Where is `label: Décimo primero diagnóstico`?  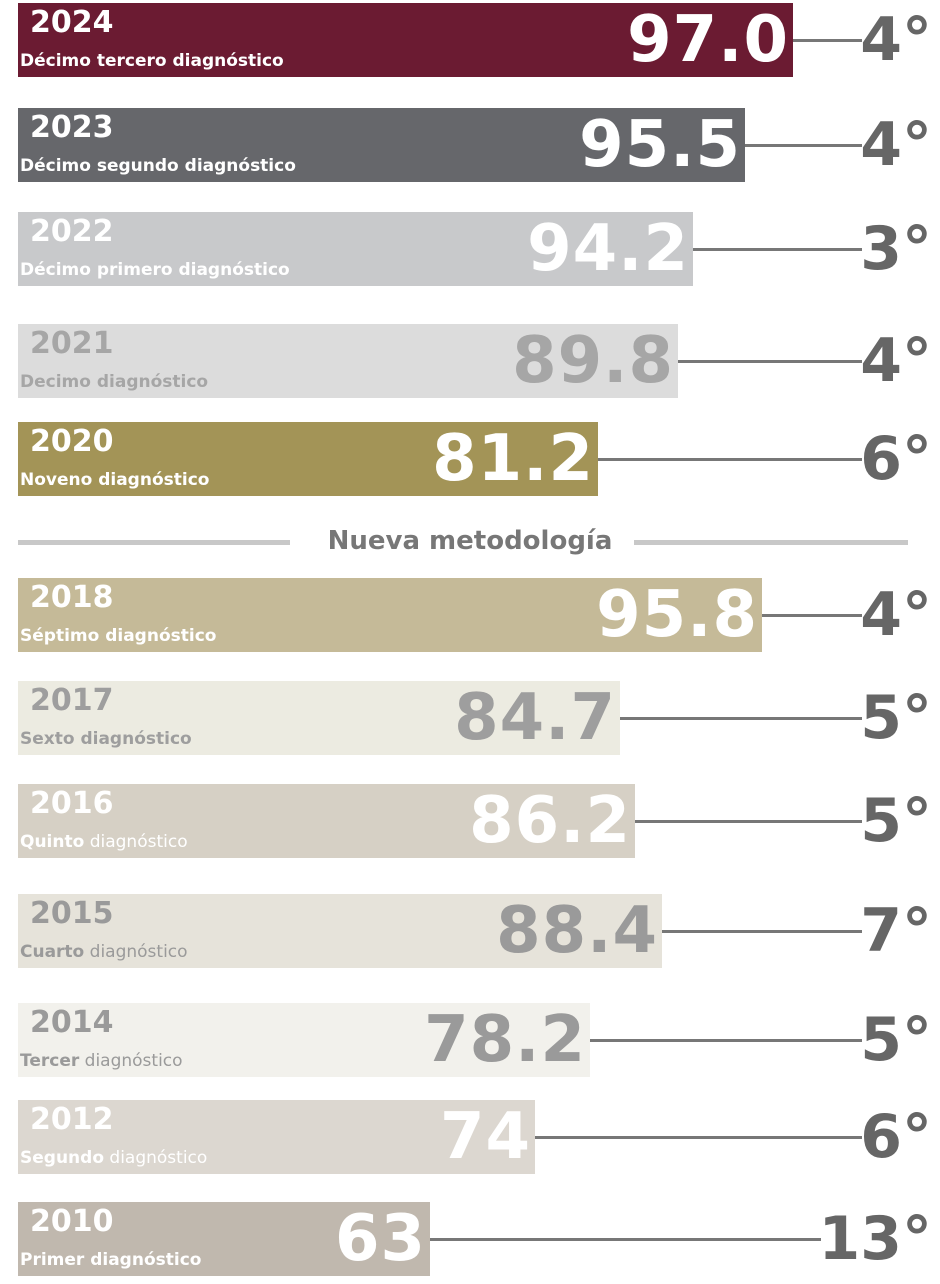 label: Décimo primero diagnóstico is located at coordinates (155, 270).